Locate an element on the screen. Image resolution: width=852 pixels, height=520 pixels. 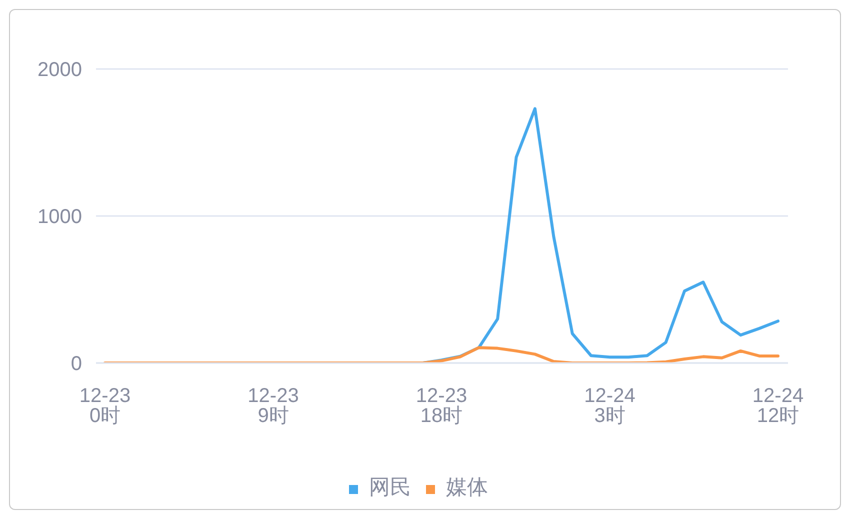
x-tick-label: 12-23 18时 is located at coordinates (442, 406).